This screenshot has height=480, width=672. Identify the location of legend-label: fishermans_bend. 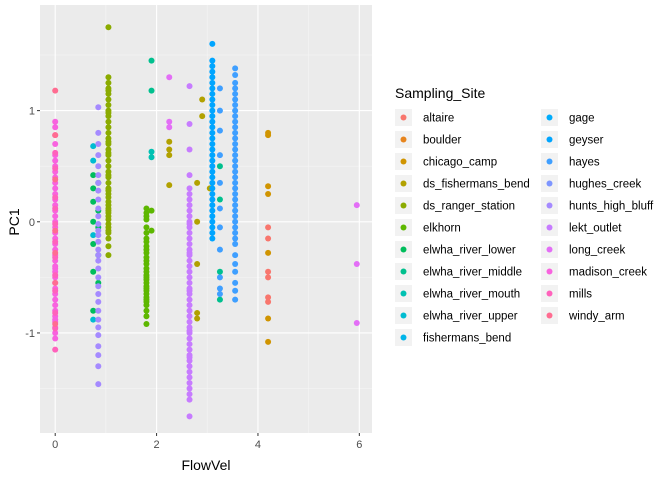
(467, 339).